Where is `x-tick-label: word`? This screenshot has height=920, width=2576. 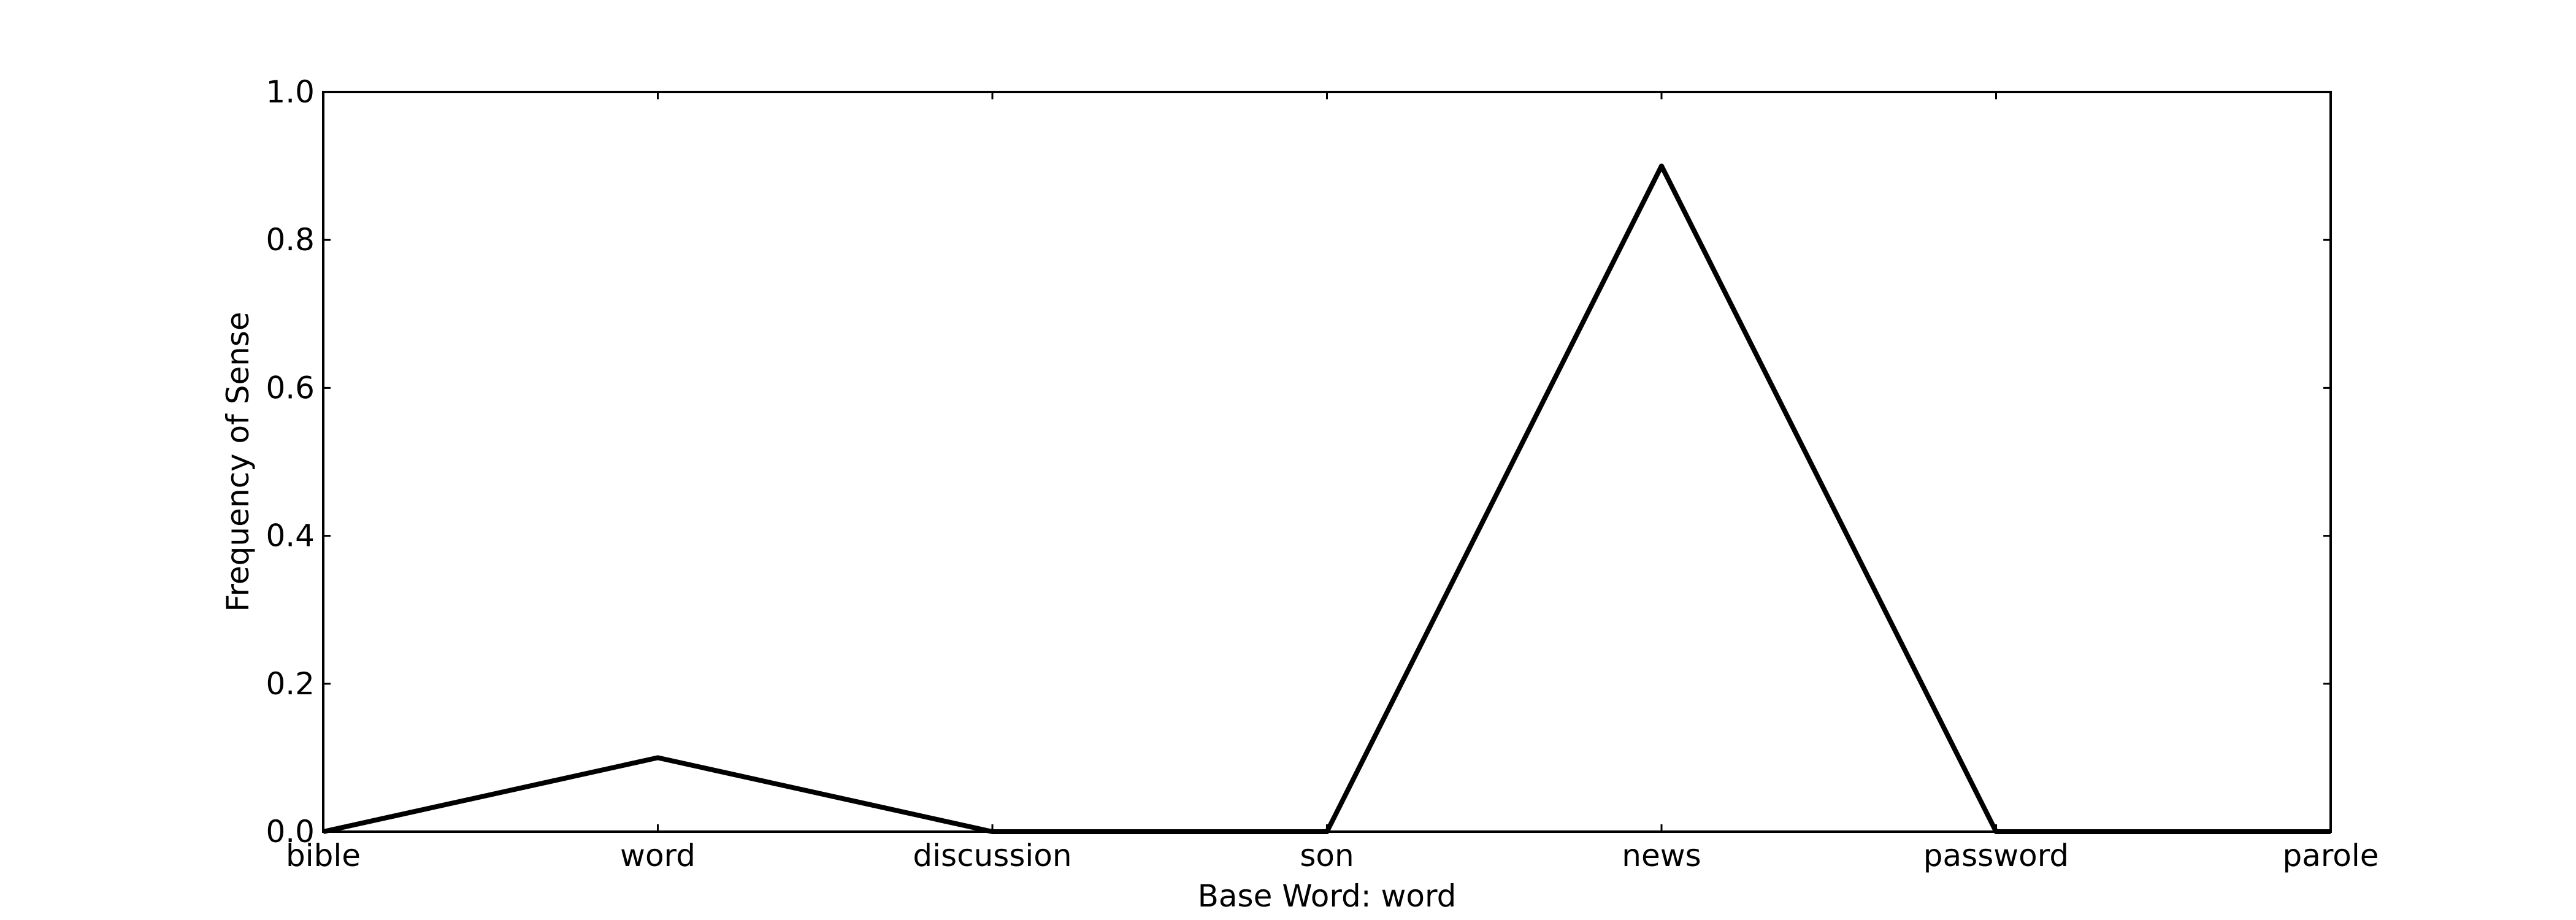
x-tick-label: word is located at coordinates (658, 855).